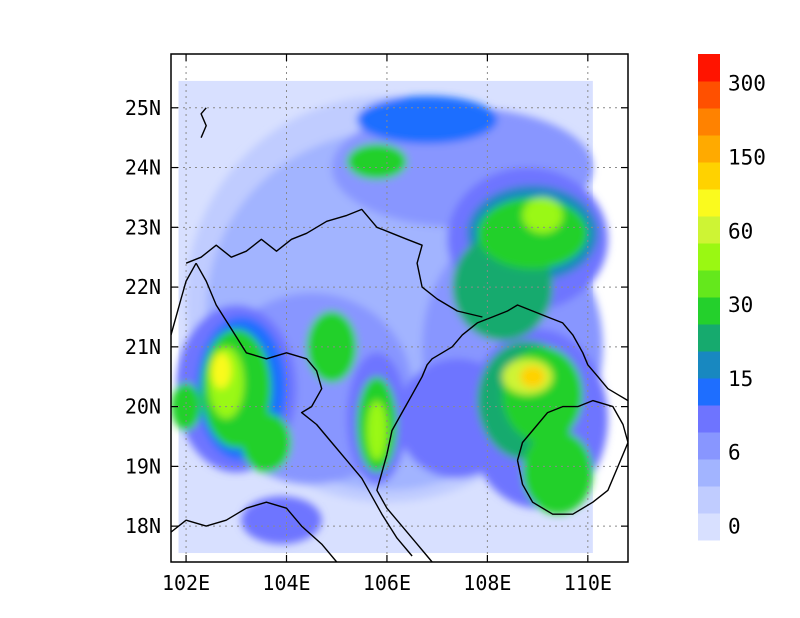 Image resolution: width=800 pixels, height=618 pixels. Describe the element at coordinates (203, 122) in the screenshot. I see `border-china-laos-north` at that location.